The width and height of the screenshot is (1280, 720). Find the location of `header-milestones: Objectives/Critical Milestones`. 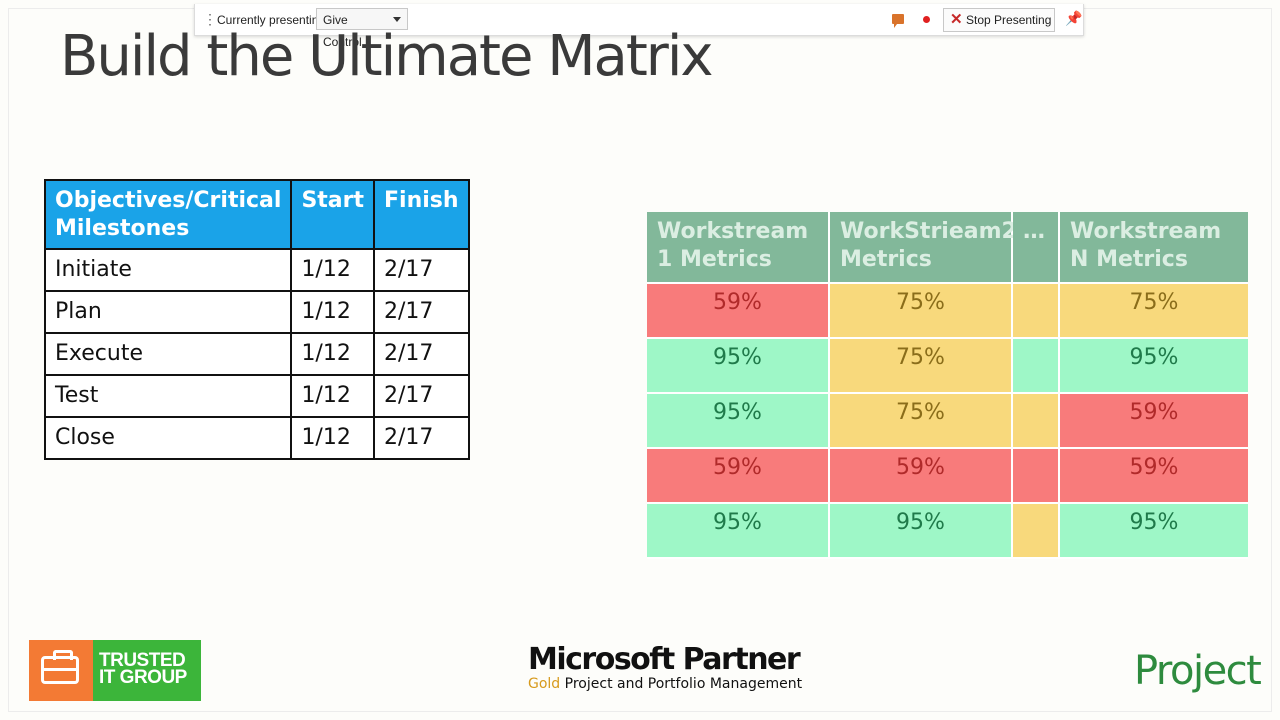

header-milestones: Objectives/Critical Milestones is located at coordinates (168, 214).